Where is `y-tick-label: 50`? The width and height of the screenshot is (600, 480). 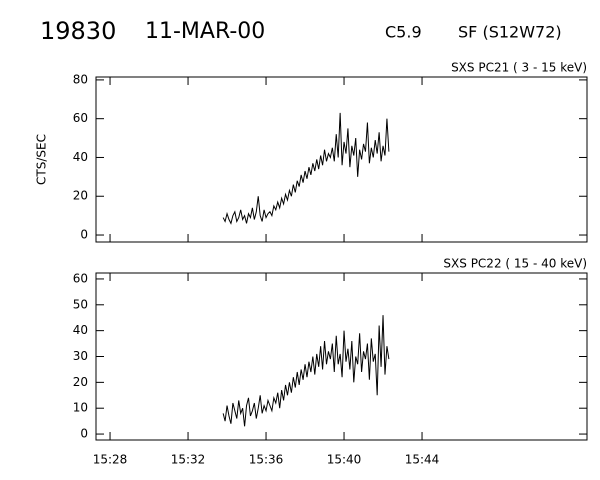
y-tick-label: 50 is located at coordinates (80, 304).